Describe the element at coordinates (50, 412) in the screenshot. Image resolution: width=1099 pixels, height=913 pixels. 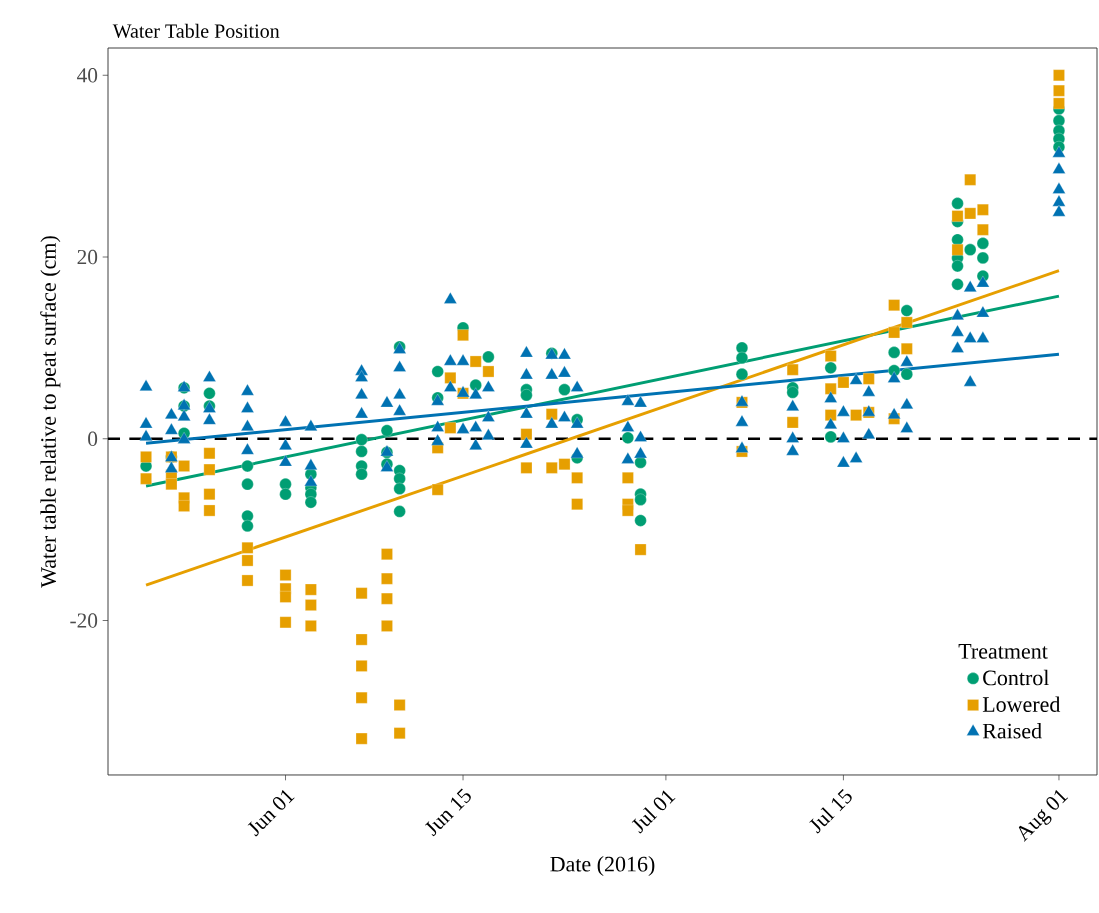
I see `y-axis-title: Water table relative to peat surface (cm)` at that location.